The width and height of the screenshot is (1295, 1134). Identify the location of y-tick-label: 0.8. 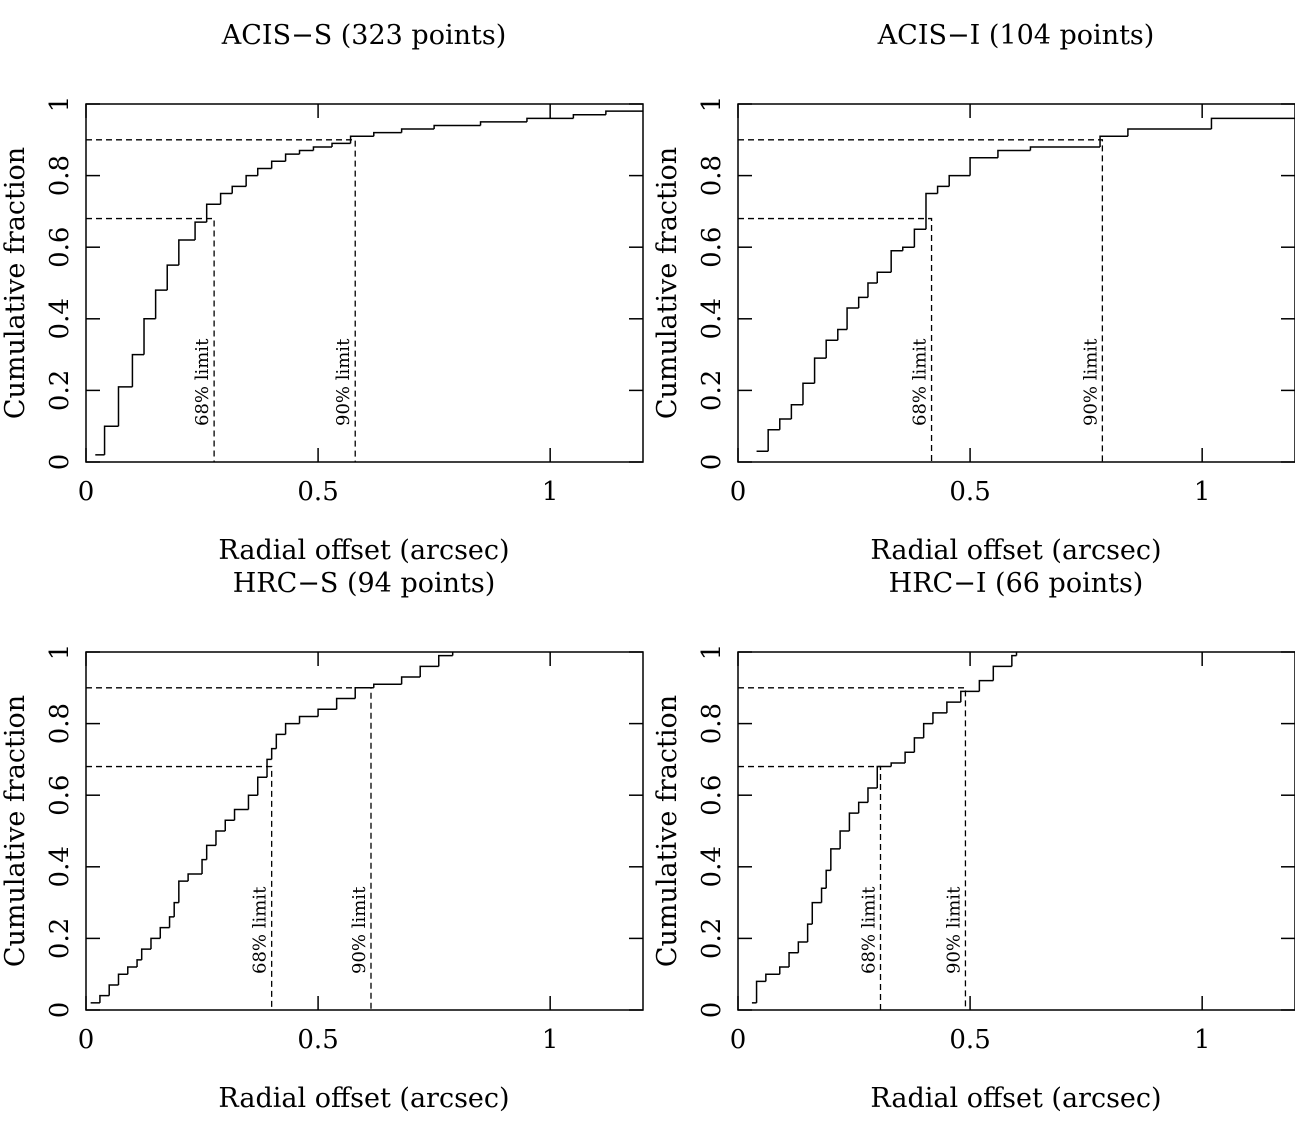
(712, 723).